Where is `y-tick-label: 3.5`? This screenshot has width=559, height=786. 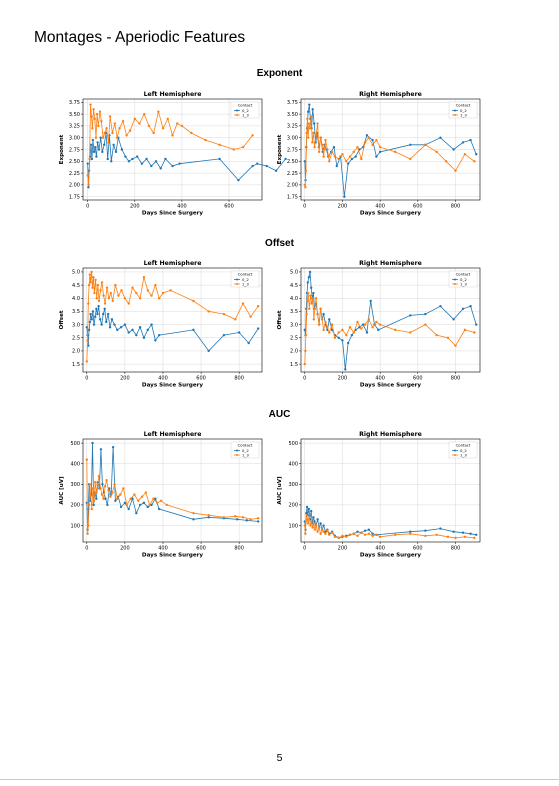
y-tick-label: 3.5 is located at coordinates (76, 312).